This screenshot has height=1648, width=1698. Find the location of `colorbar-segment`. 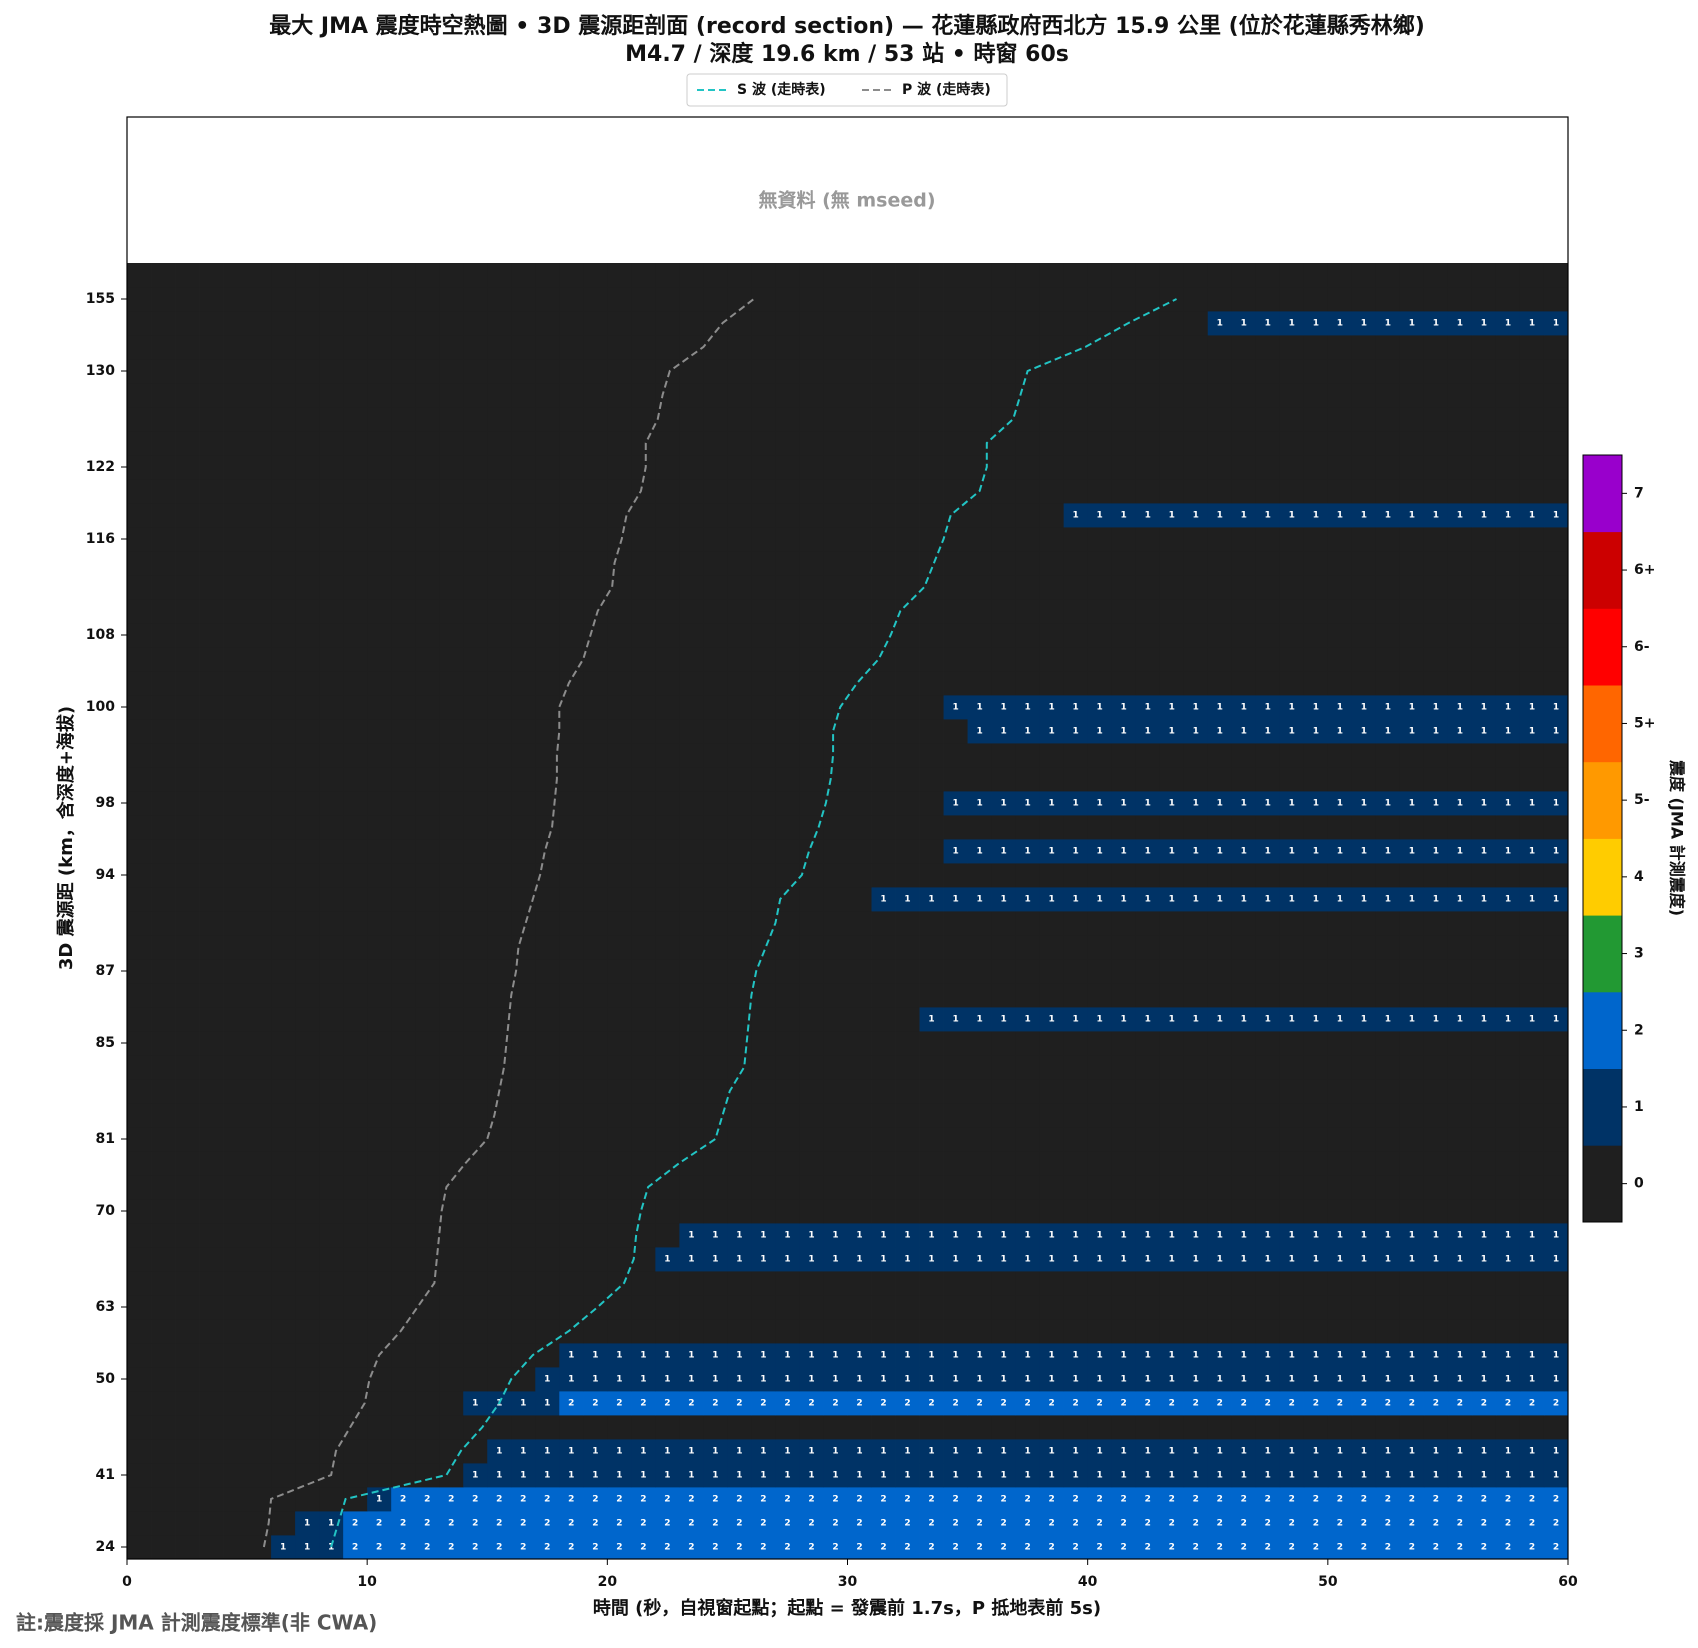

colorbar-segment is located at coordinates (1602, 494).